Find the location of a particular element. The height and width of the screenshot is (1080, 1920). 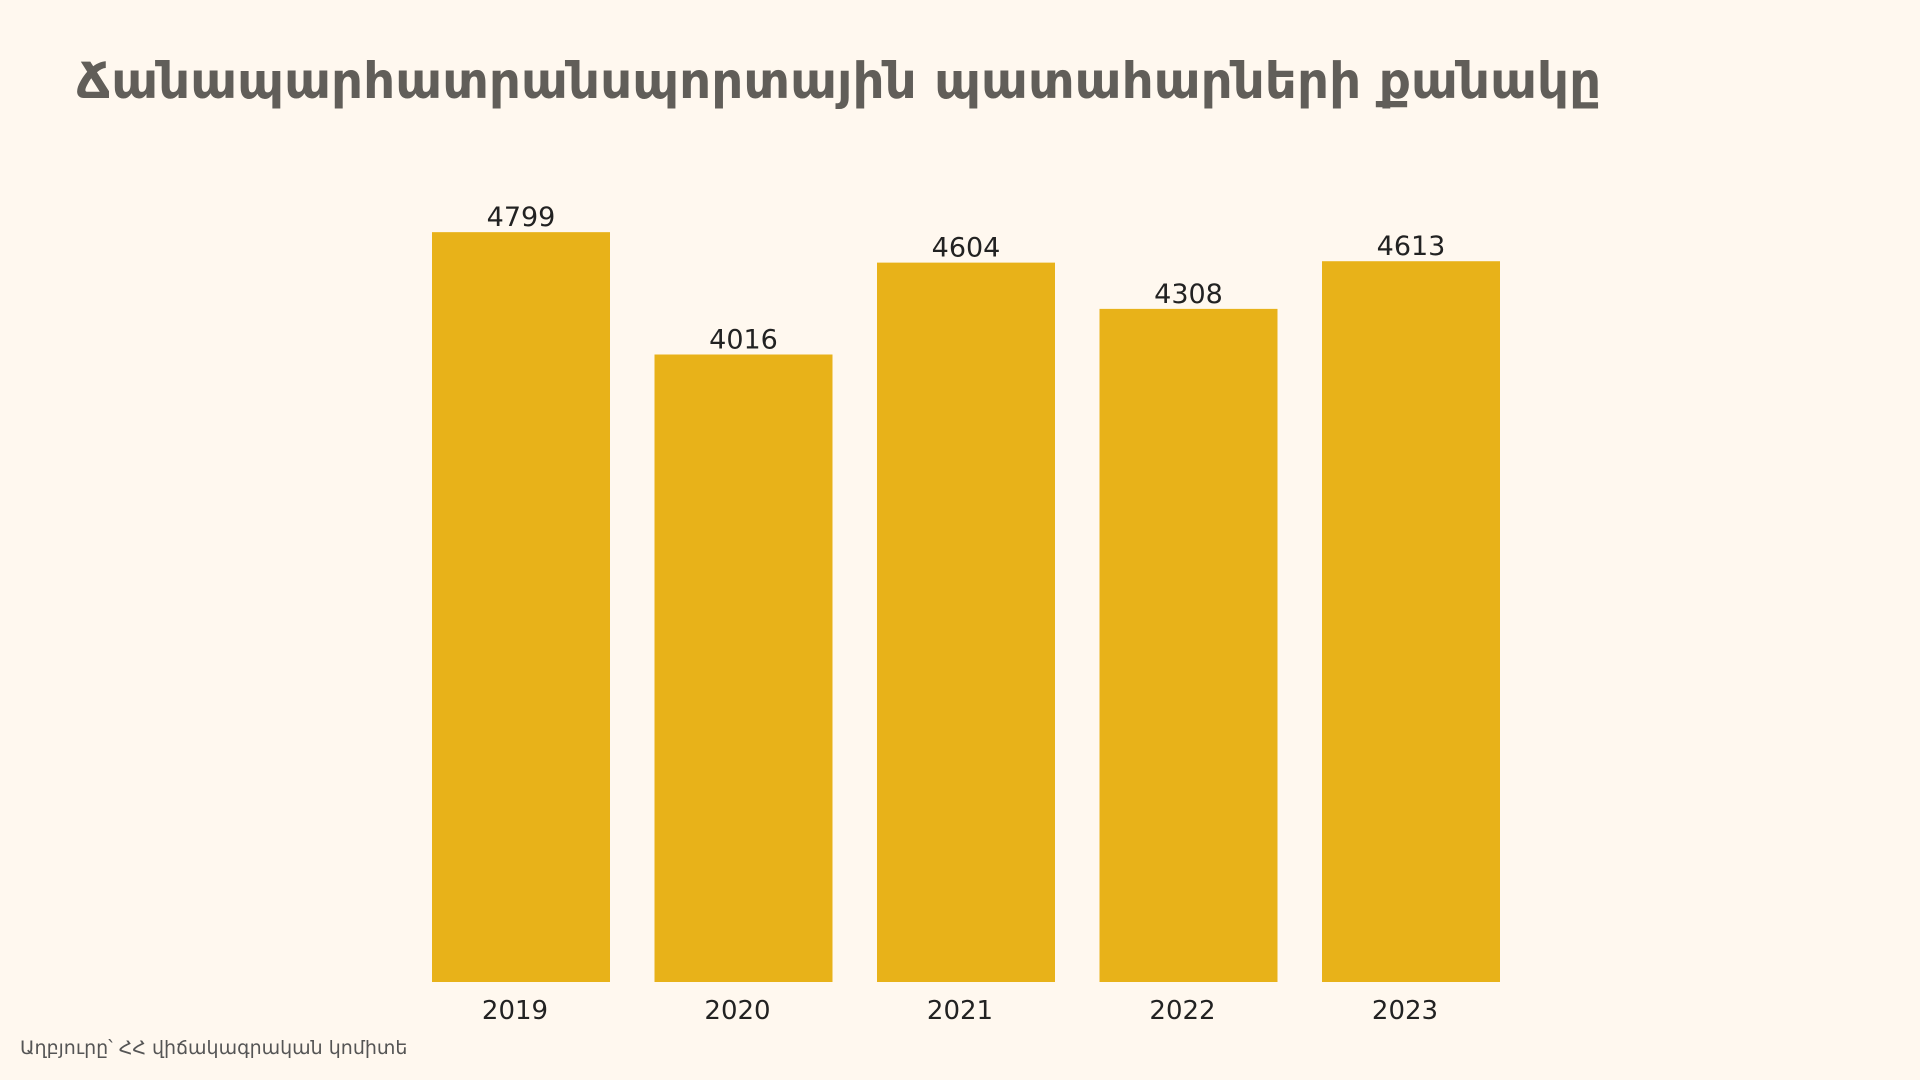

bar-2021 is located at coordinates (966, 622).